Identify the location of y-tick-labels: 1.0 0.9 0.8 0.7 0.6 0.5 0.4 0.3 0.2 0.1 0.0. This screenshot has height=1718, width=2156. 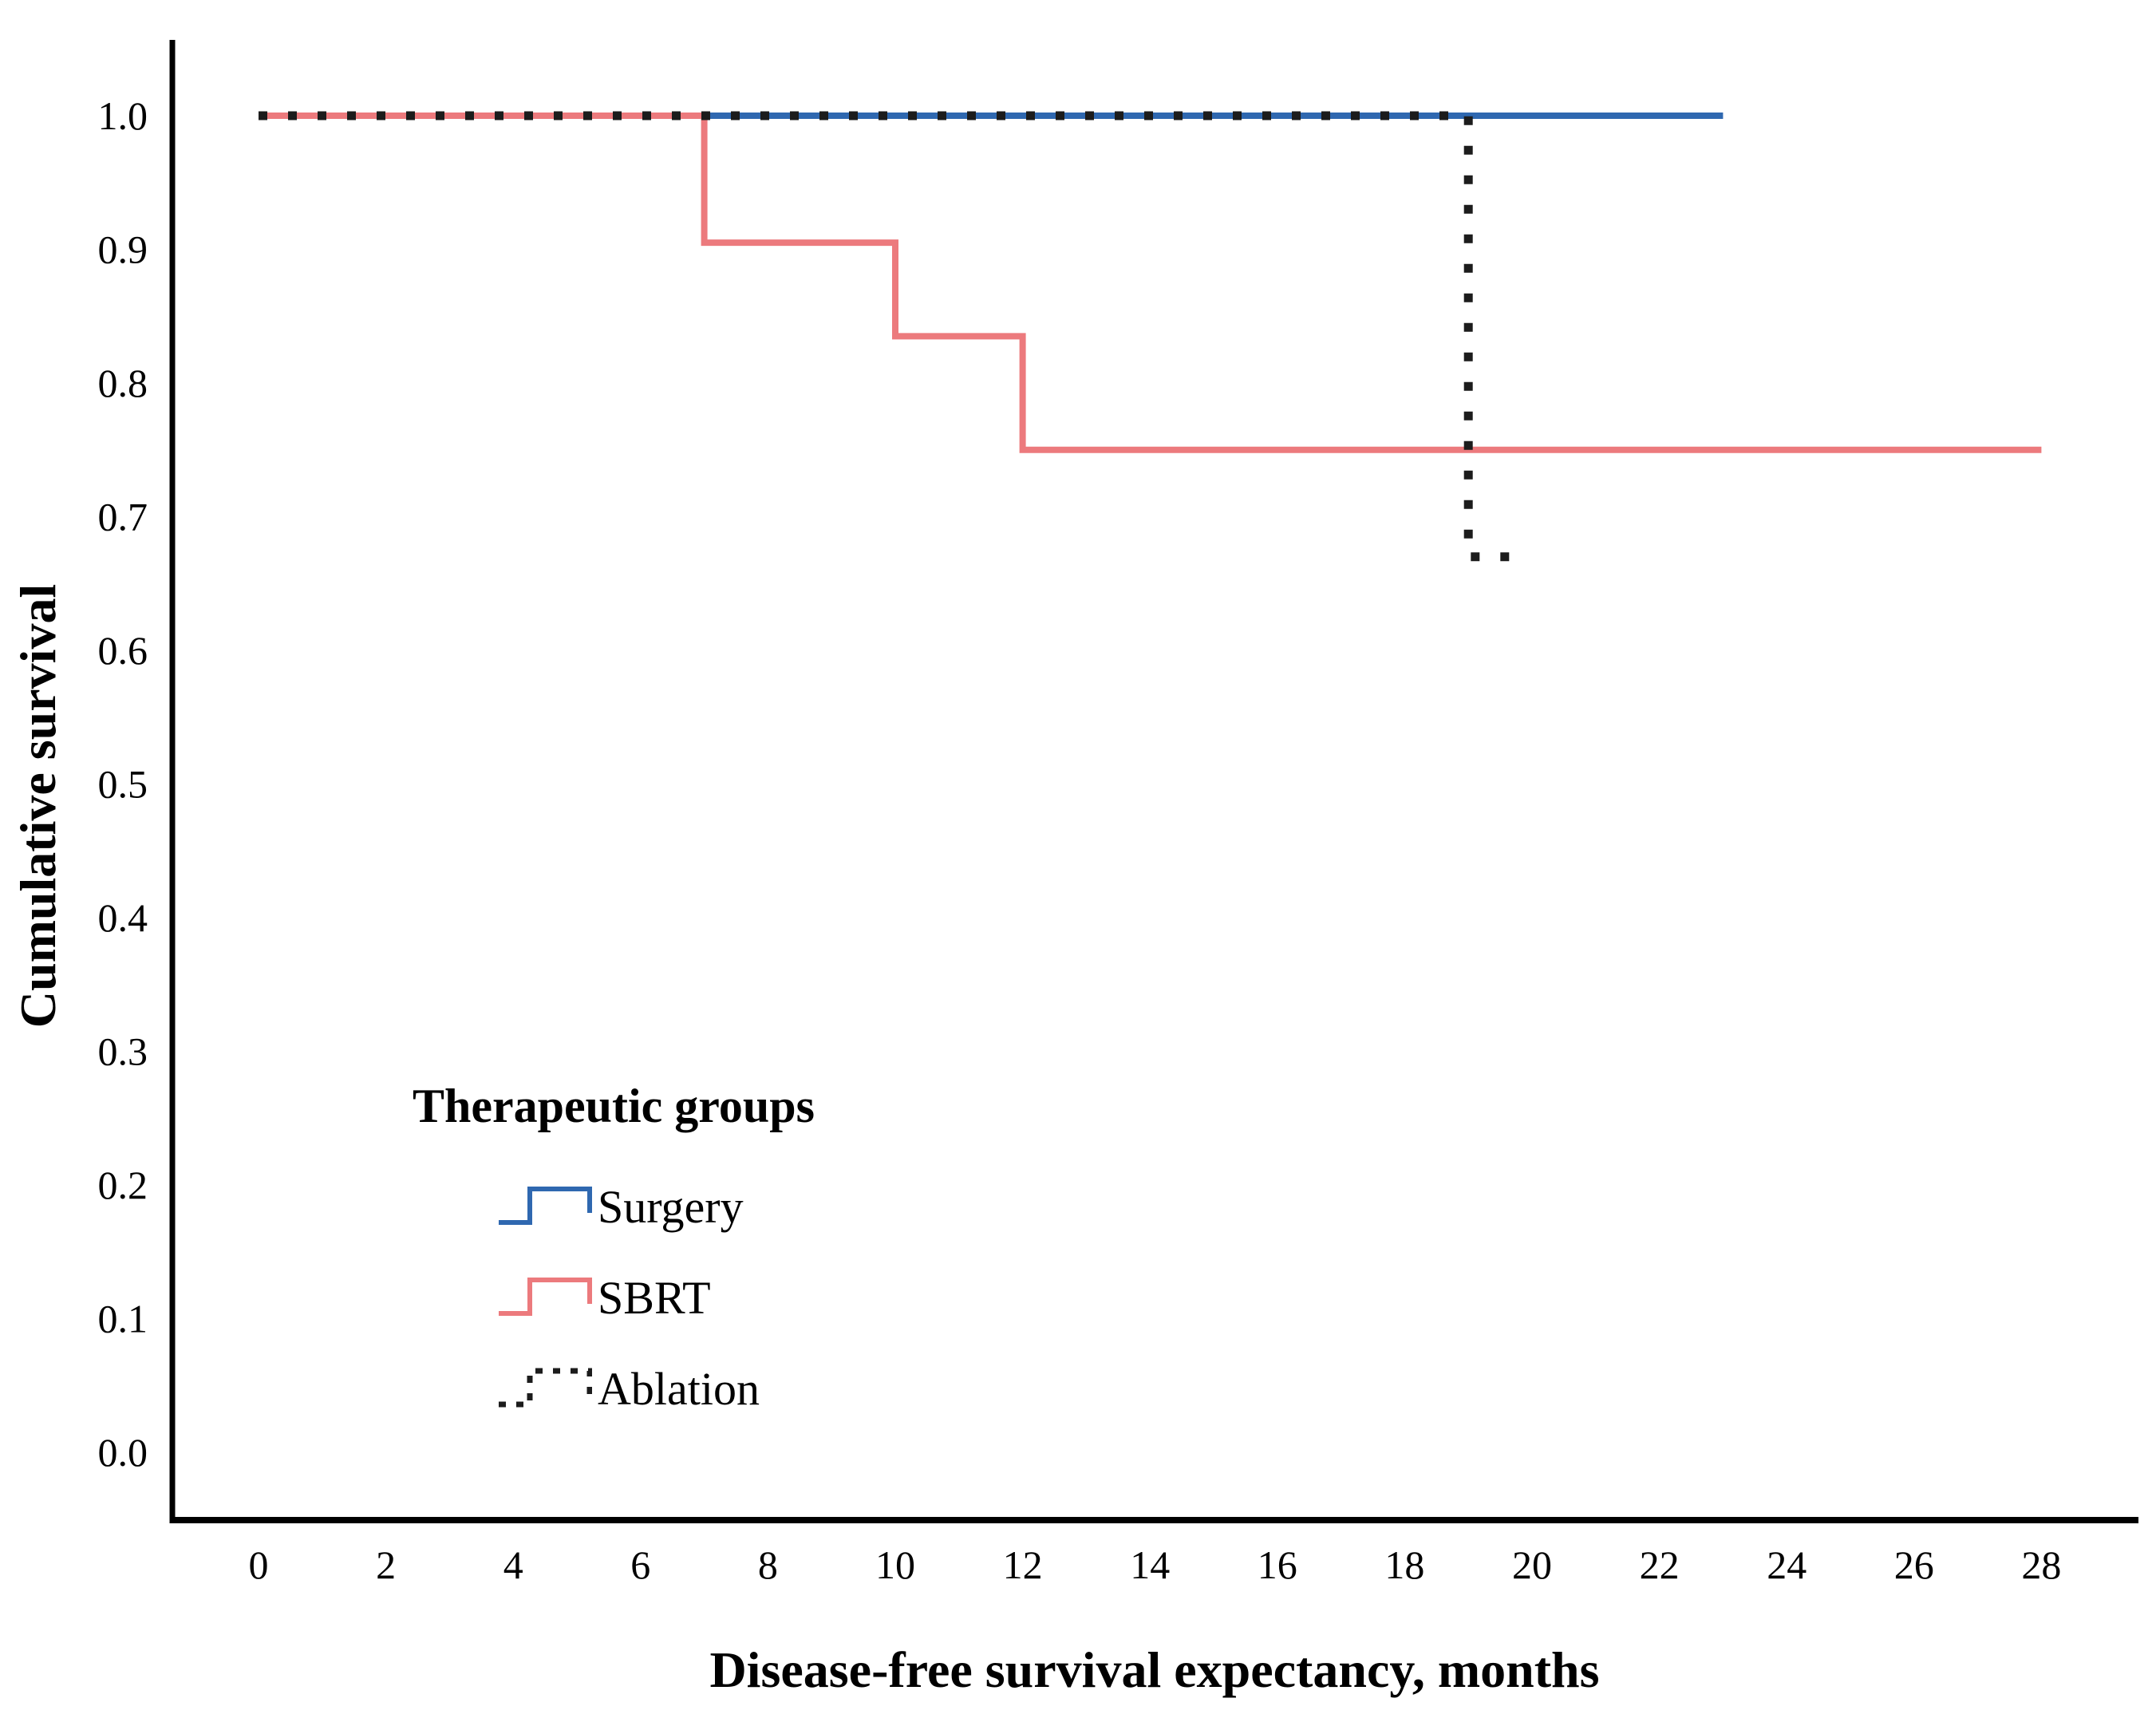
(123, 784).